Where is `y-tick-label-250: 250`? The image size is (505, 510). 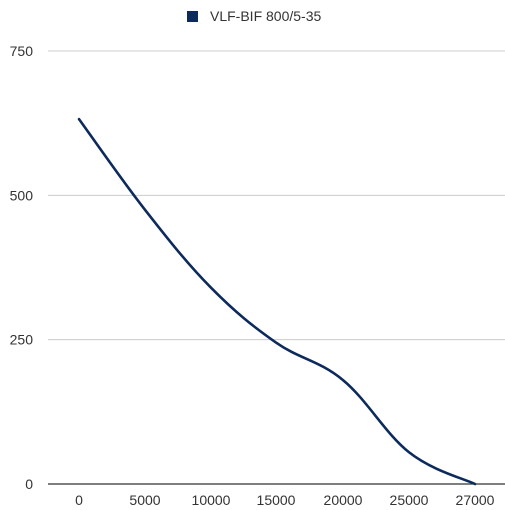
y-tick-label-250: 250 is located at coordinates (22, 340).